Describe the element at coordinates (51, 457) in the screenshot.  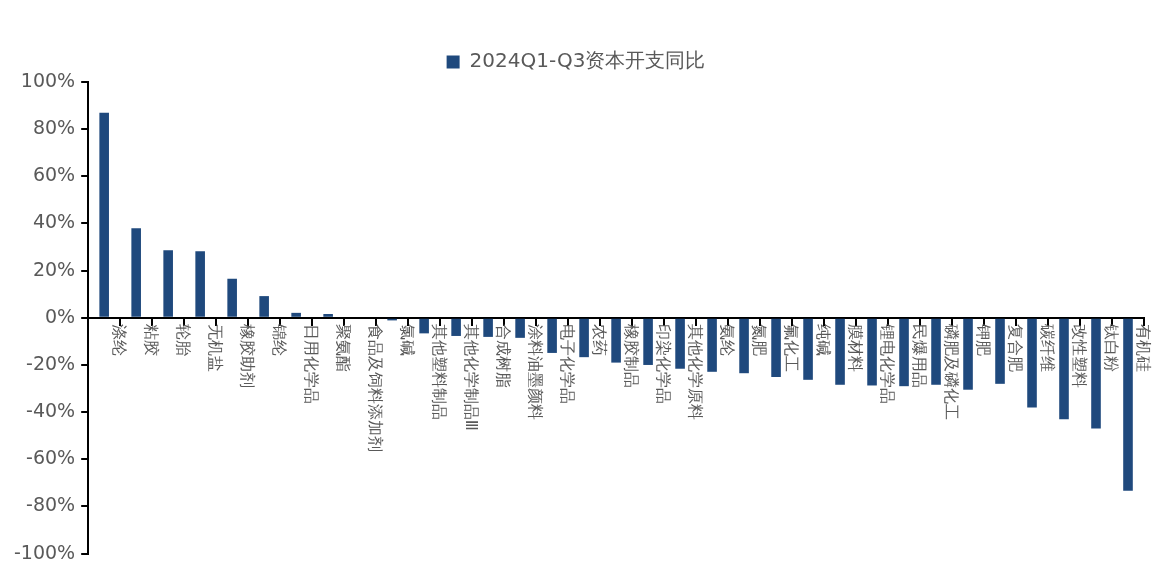
I see `y-tick-label: -60%` at that location.